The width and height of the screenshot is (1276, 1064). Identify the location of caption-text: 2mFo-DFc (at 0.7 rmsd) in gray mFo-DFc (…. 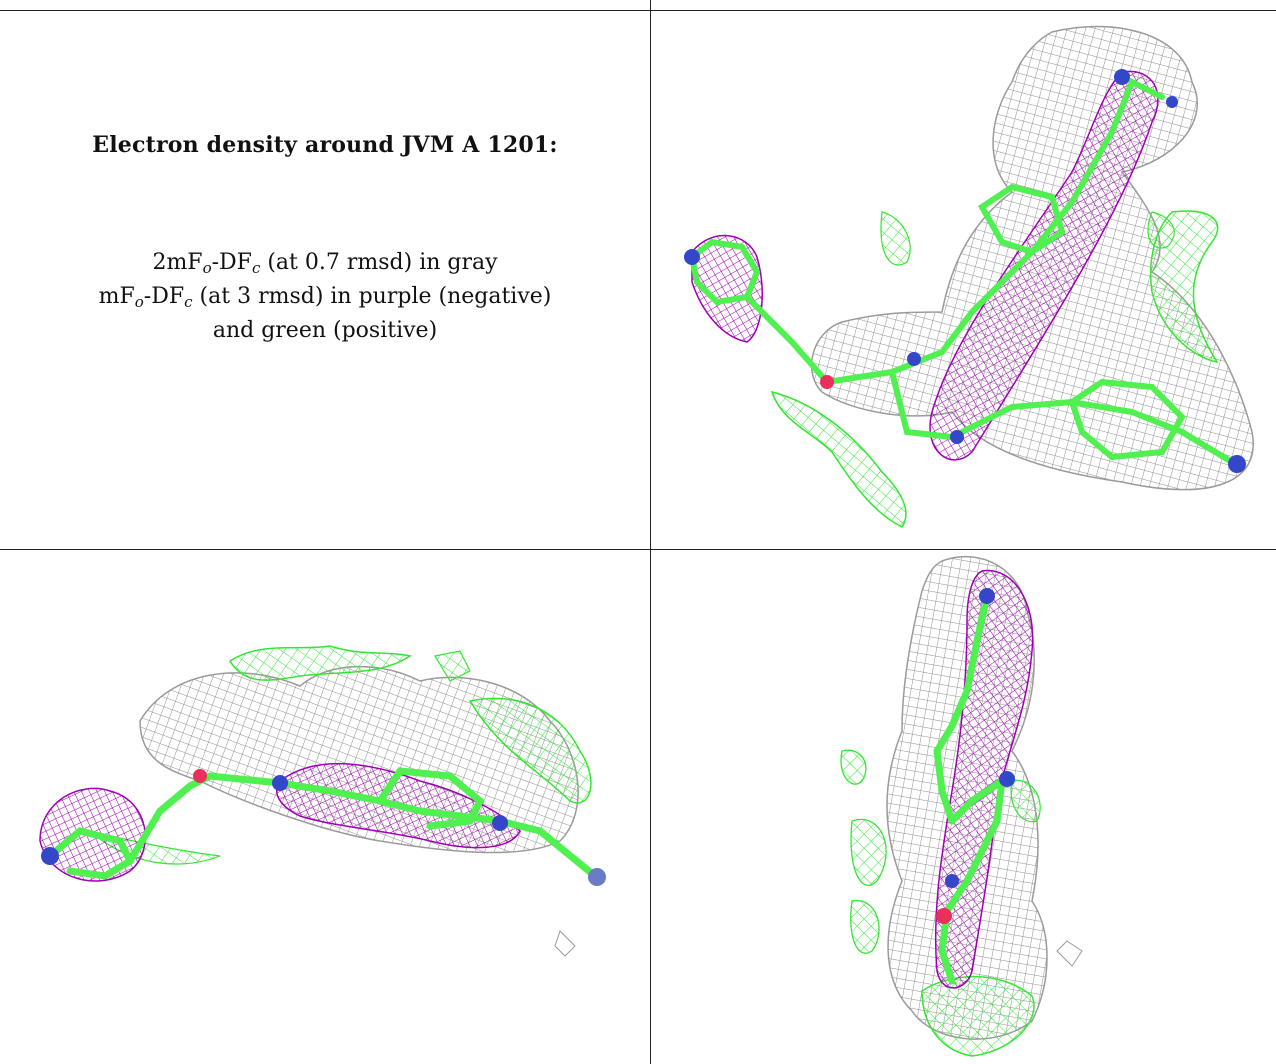
(325, 297).